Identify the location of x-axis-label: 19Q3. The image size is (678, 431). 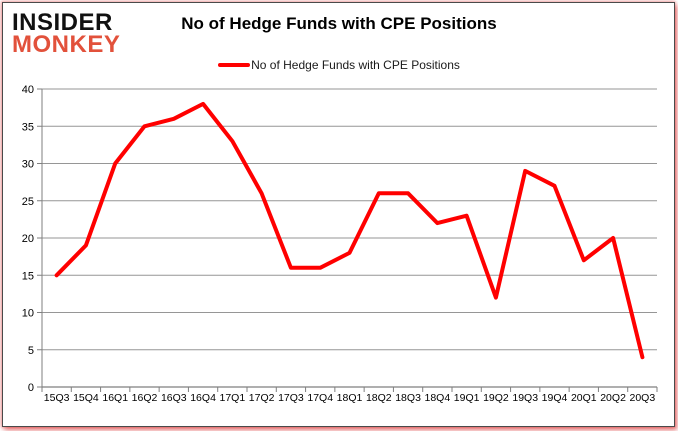
(525, 398).